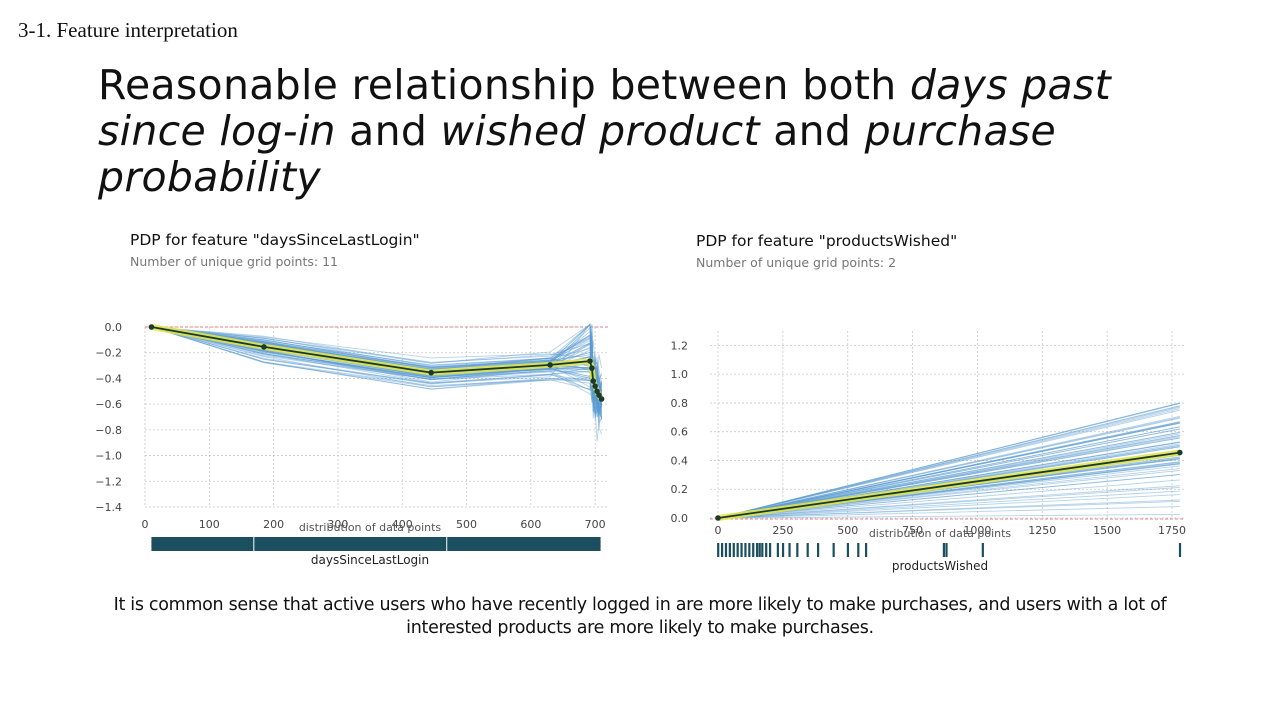 The image size is (1280, 720). I want to click on chart-1-distribution-label: distribution of data points, so click(370, 527).